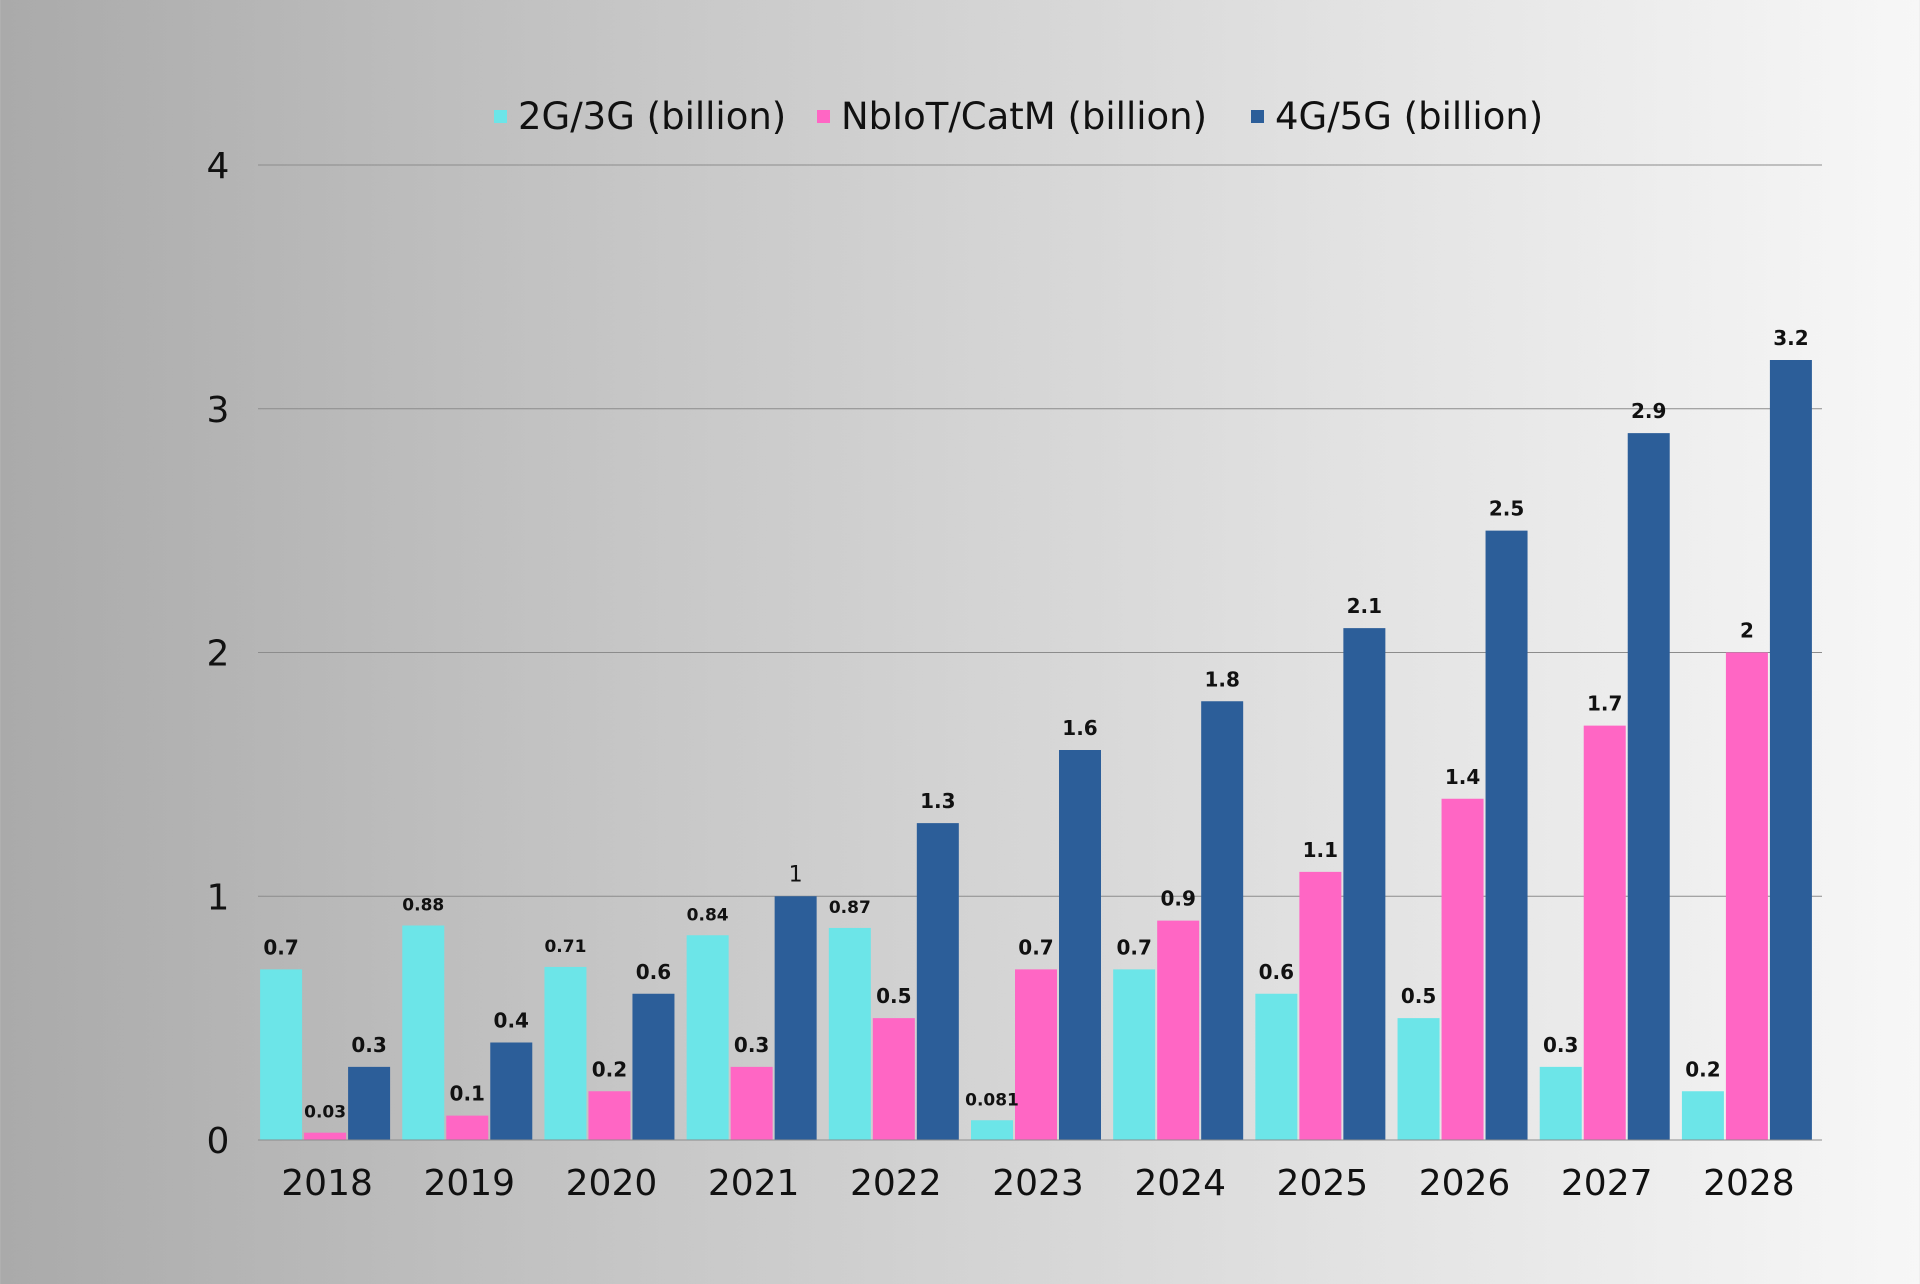 This screenshot has width=1920, height=1284. I want to click on bar-4g-5g-2025, so click(1364, 884).